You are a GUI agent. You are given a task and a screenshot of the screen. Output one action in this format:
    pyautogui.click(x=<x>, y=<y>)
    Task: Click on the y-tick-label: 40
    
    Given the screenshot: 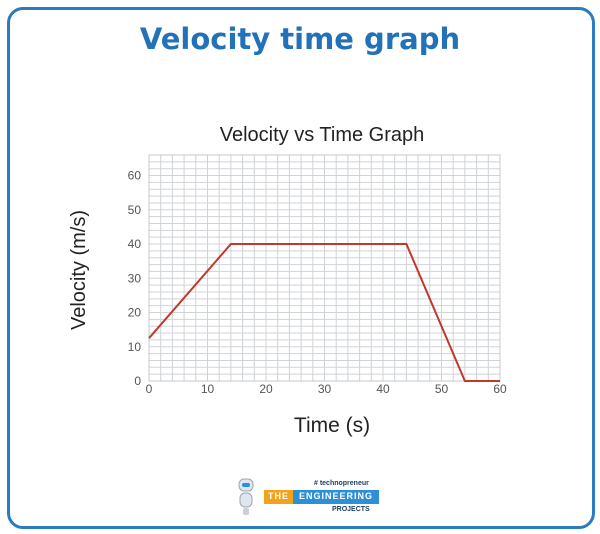 What is the action you would take?
    pyautogui.click(x=135, y=244)
    